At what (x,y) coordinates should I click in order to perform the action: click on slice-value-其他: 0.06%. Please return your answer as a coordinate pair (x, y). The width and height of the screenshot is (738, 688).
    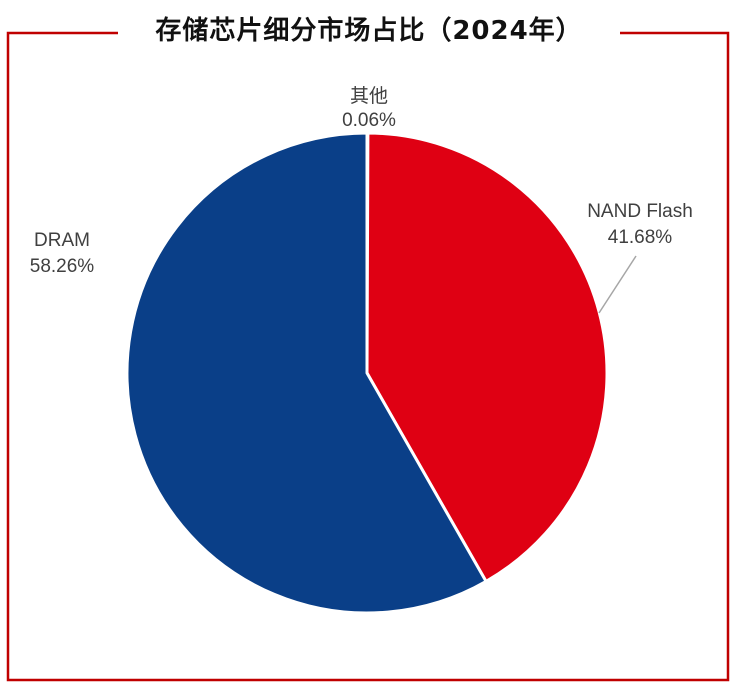
    Looking at the image, I should click on (369, 120).